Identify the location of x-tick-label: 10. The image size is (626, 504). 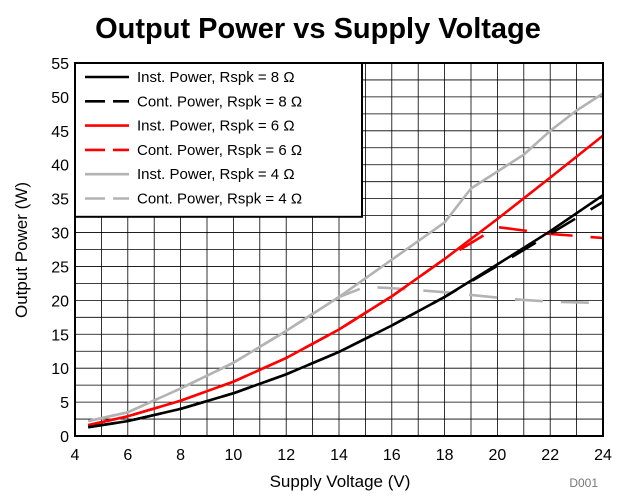
(234, 455).